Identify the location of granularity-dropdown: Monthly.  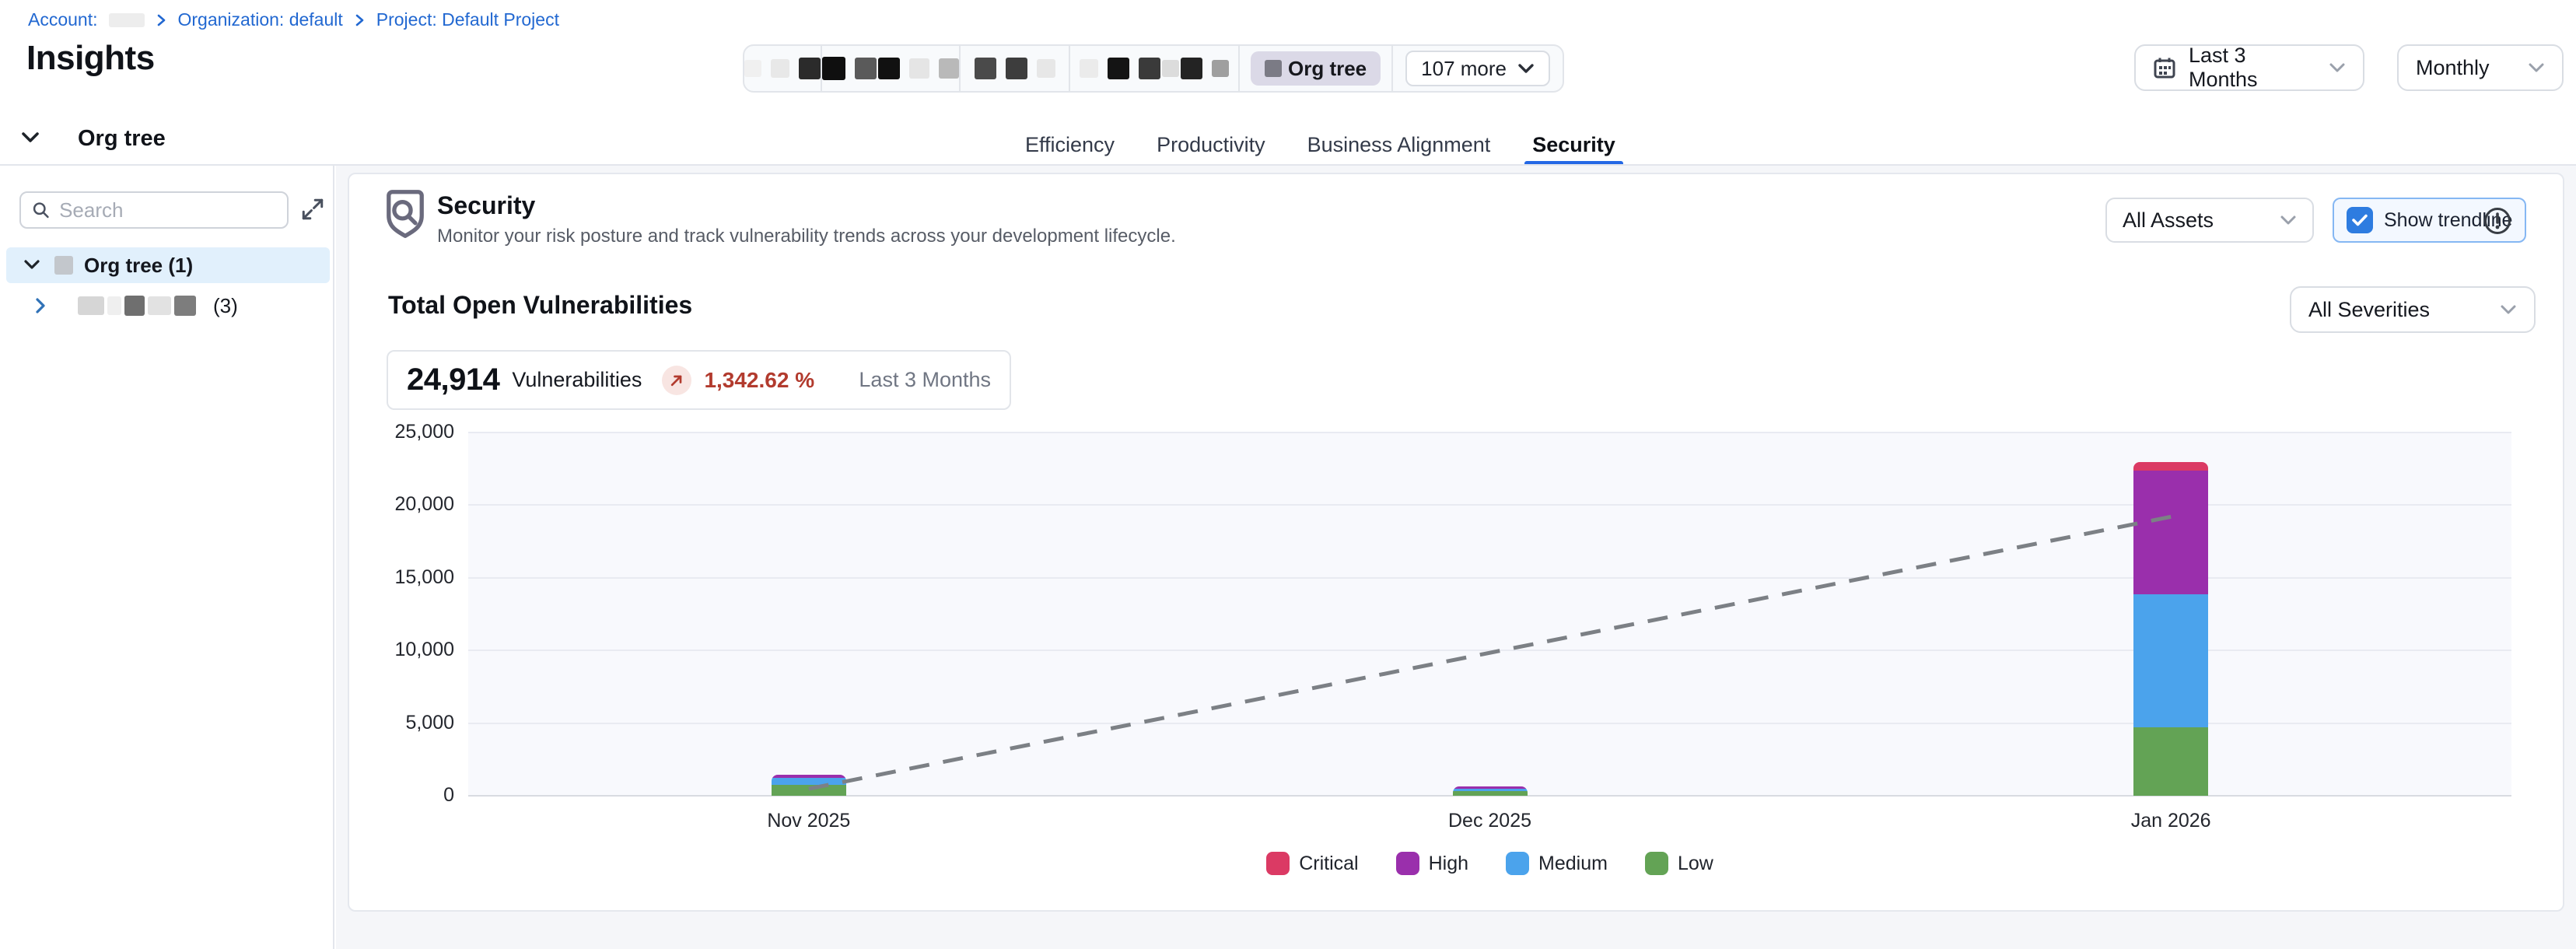
(2480, 67).